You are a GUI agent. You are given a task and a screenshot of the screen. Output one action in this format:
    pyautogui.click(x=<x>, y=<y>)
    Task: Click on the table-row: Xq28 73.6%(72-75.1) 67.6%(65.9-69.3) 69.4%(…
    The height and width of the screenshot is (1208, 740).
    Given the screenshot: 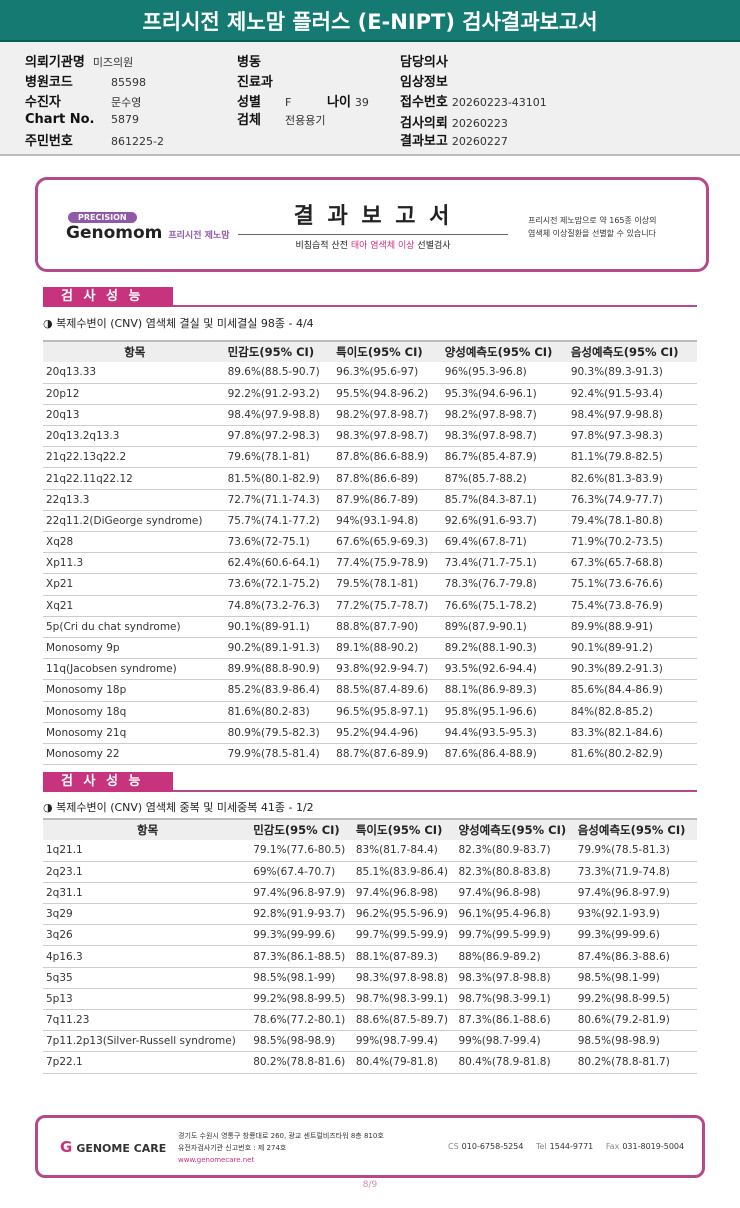 What is the action you would take?
    pyautogui.click(x=370, y=542)
    